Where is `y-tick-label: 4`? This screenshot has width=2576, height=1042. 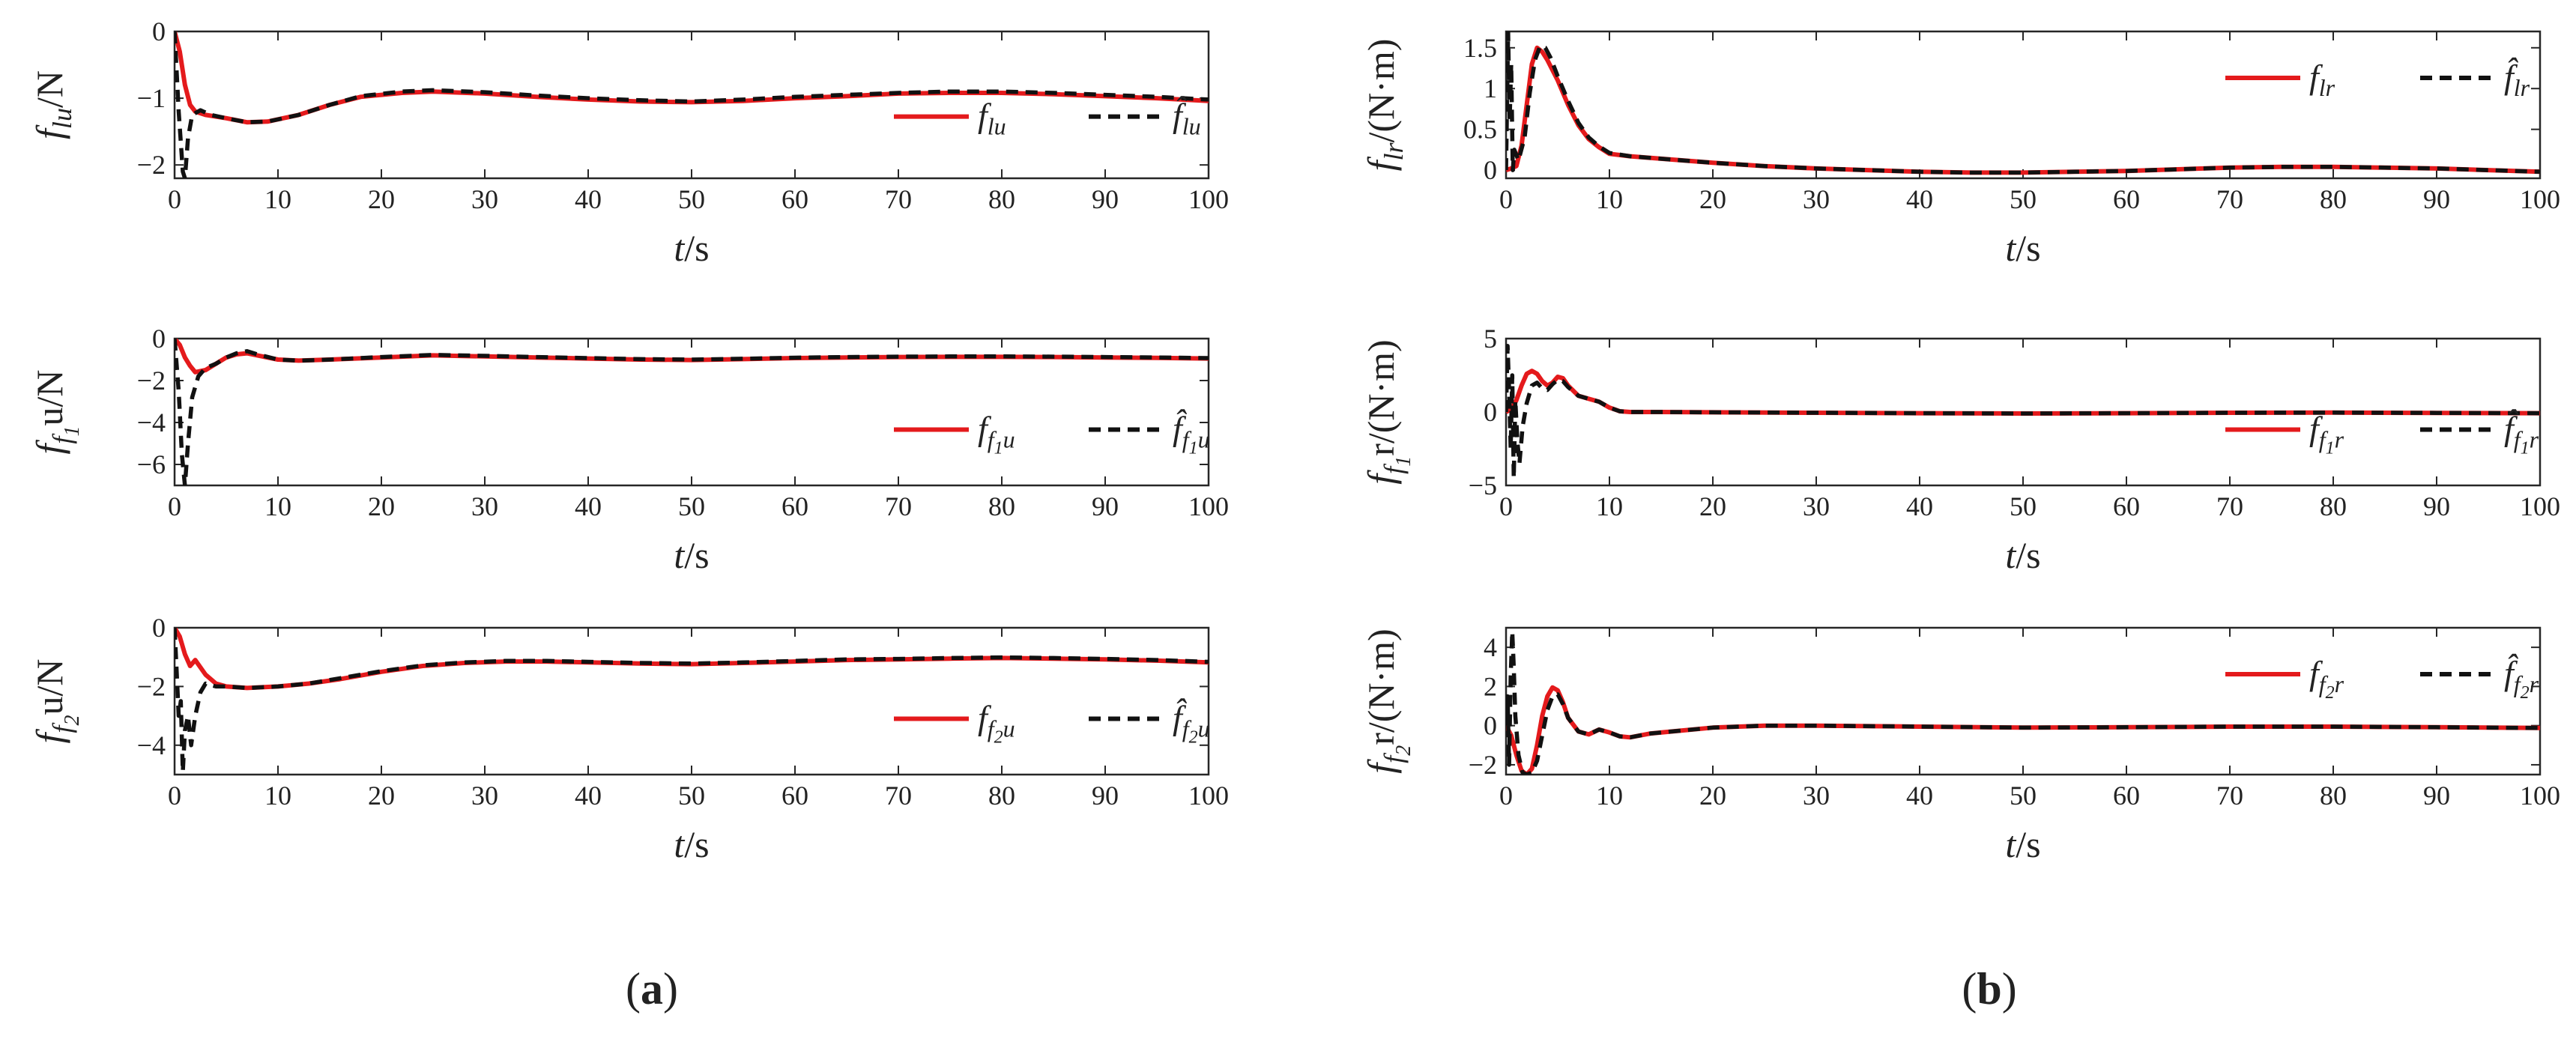
y-tick-label: 4 is located at coordinates (1490, 647).